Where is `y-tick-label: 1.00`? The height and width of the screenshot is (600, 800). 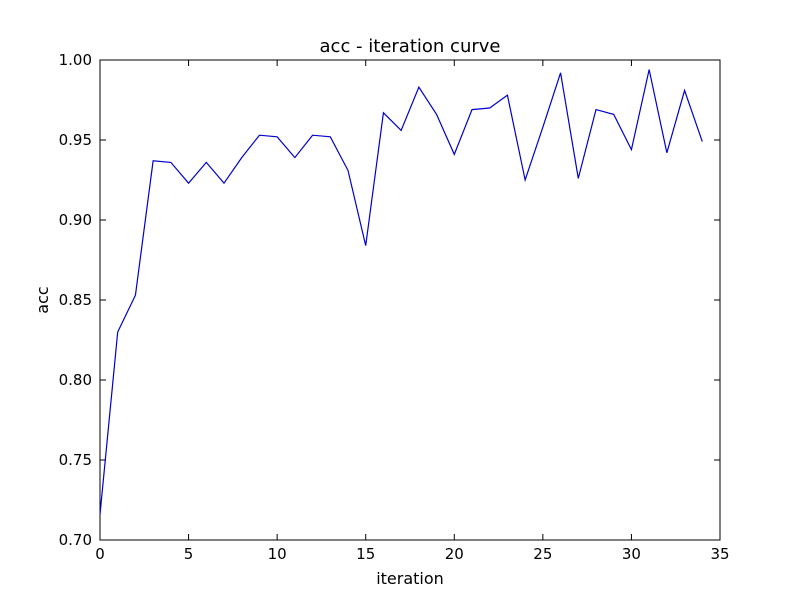 y-tick-label: 1.00 is located at coordinates (75, 60).